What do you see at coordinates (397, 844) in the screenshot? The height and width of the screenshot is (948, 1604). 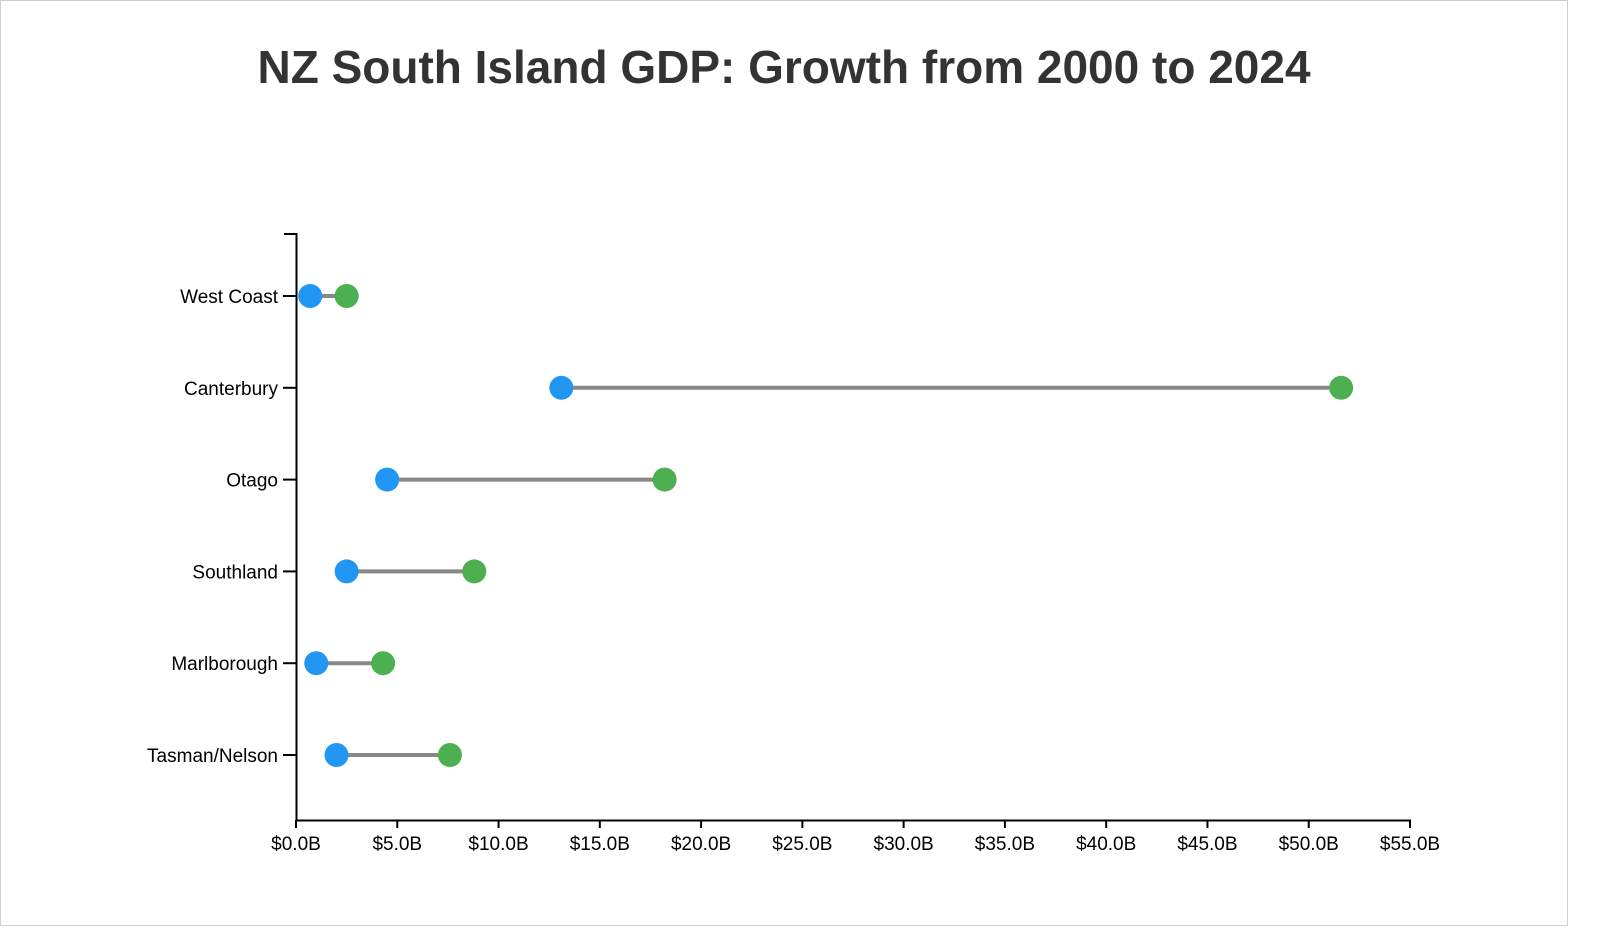 I see `x-tick-label: $5.0B` at bounding box center [397, 844].